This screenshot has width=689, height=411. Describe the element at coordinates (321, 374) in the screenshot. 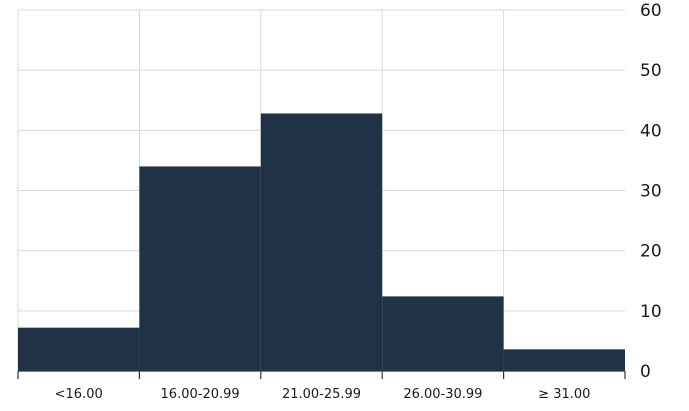

I see `axis-layer` at that location.